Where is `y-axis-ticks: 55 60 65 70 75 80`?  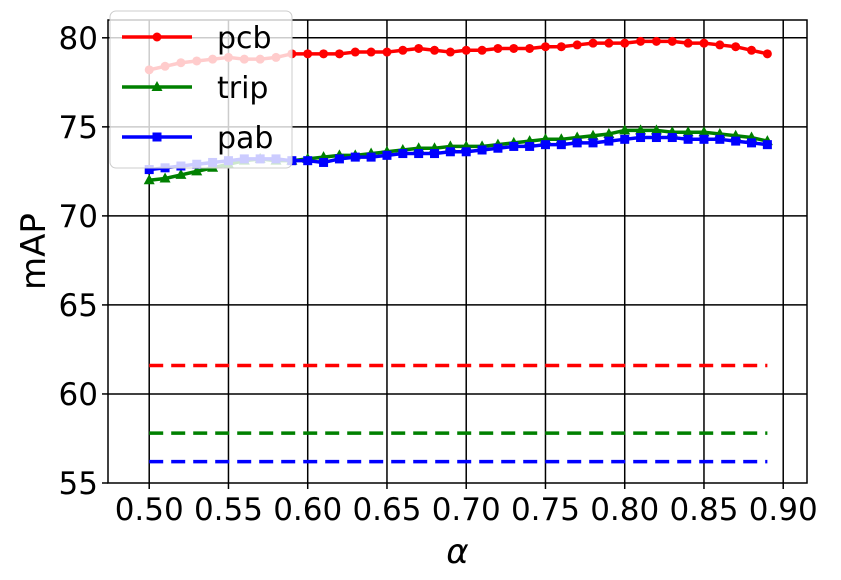 y-axis-ticks: 55 60 65 70 75 80 is located at coordinates (83, 261).